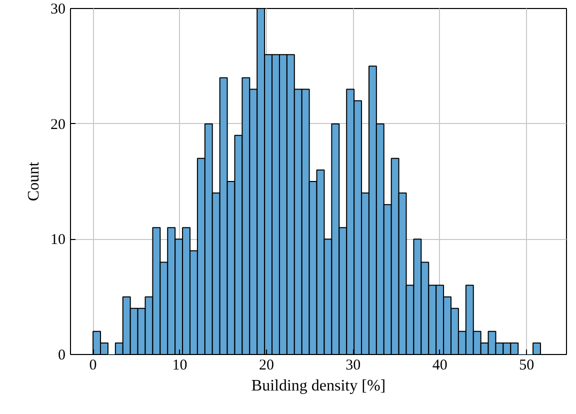  Describe the element at coordinates (180, 366) in the screenshot. I see `x-tick-label: 10` at that location.